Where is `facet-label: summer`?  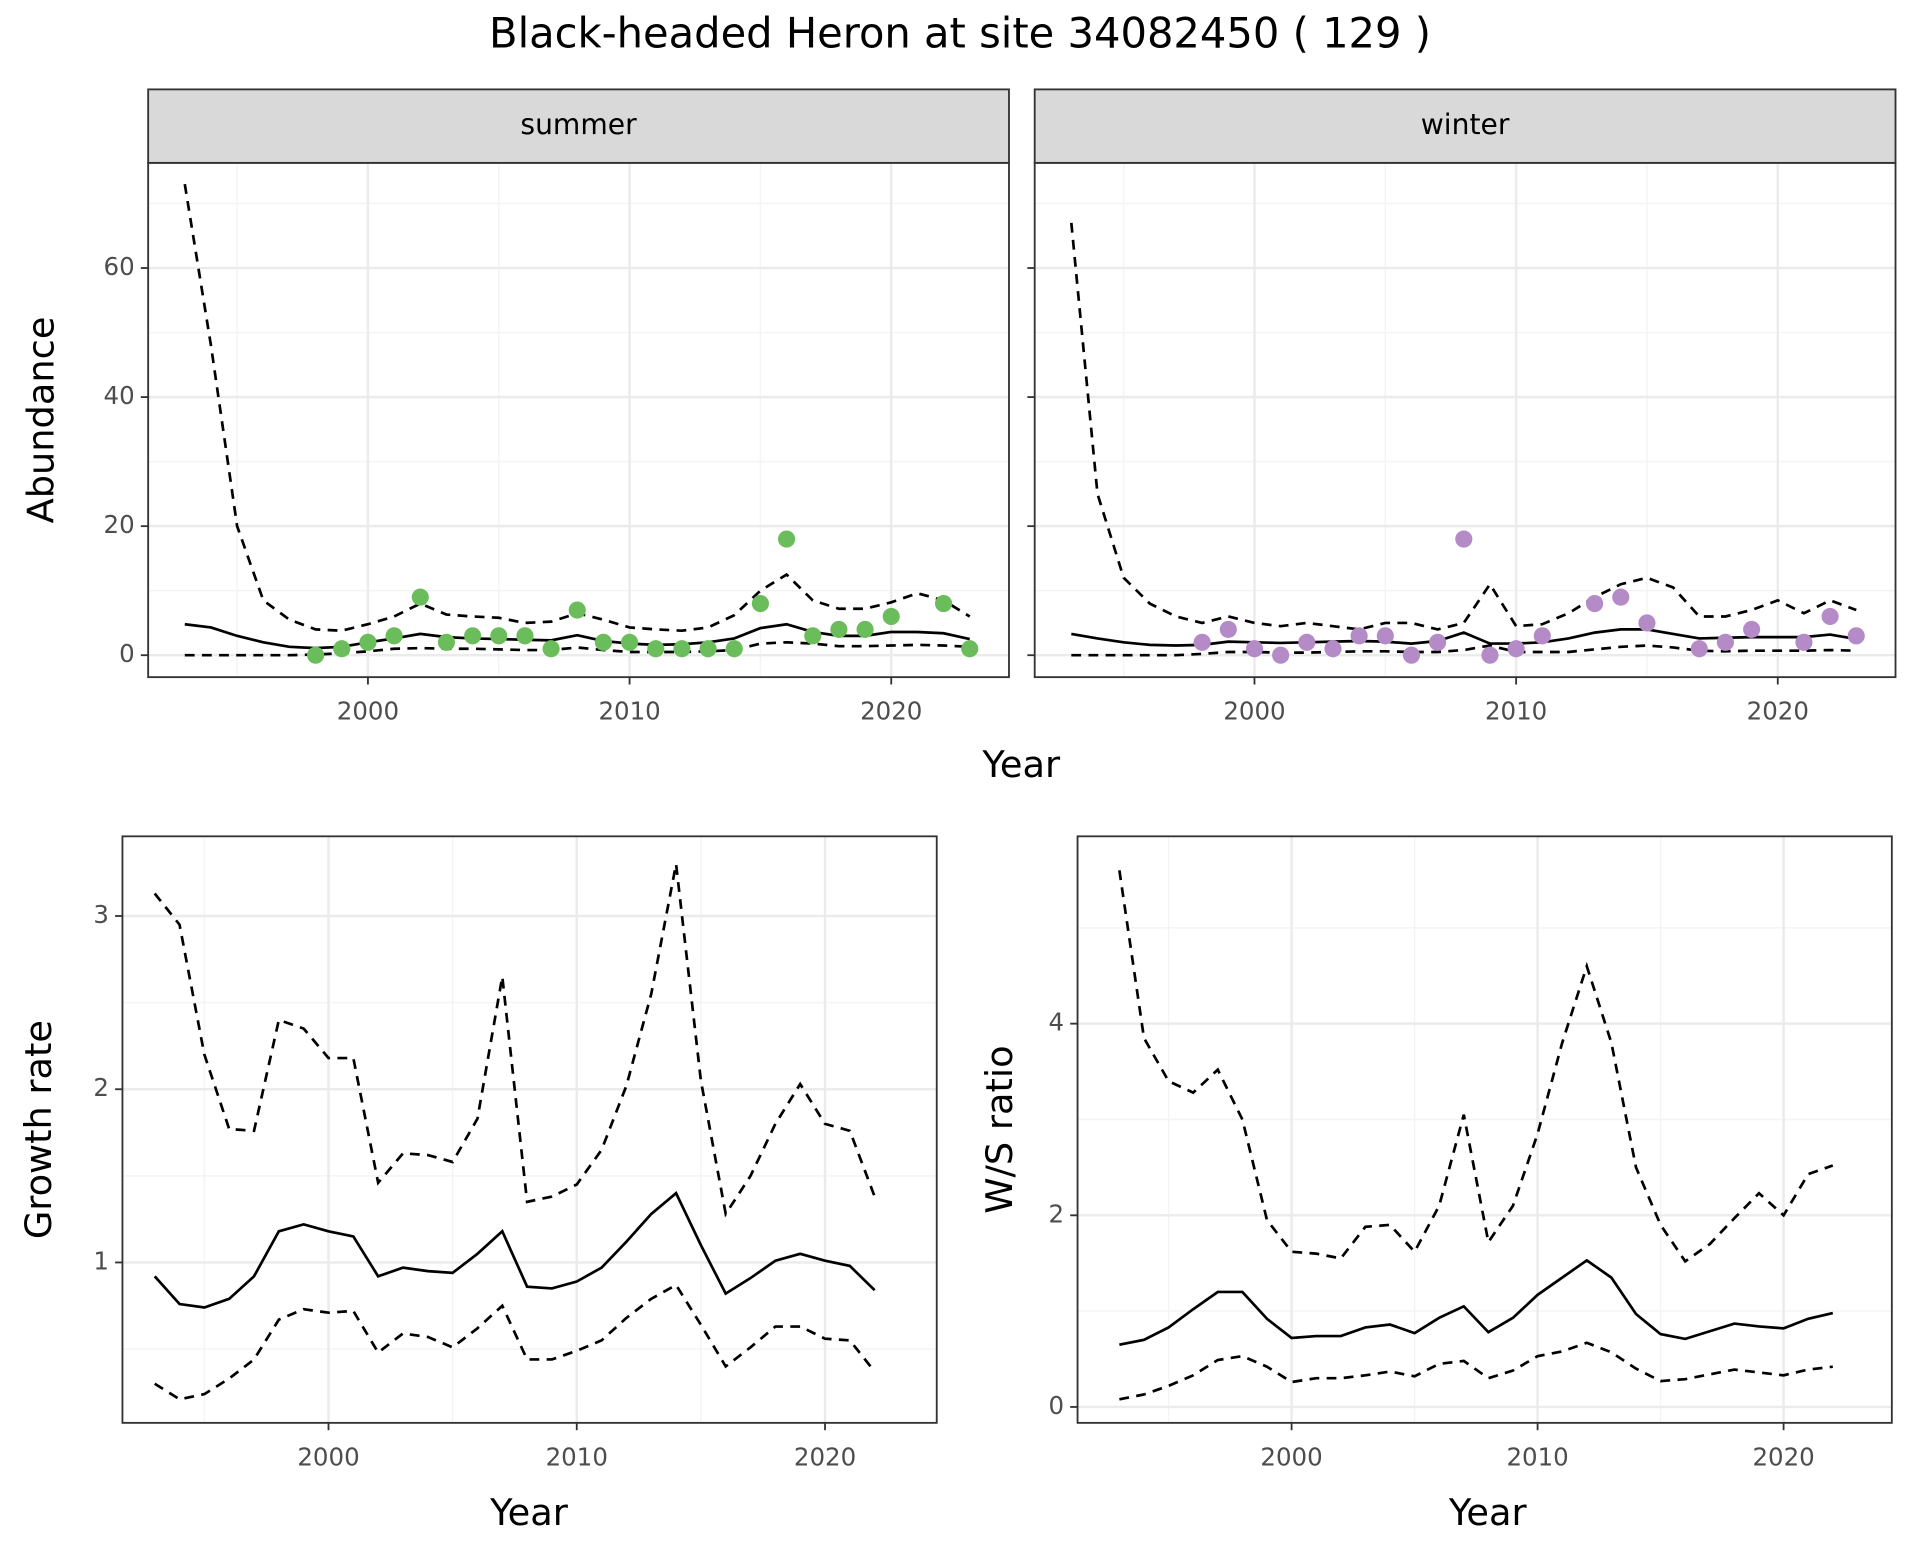
facet-label: summer is located at coordinates (578, 124).